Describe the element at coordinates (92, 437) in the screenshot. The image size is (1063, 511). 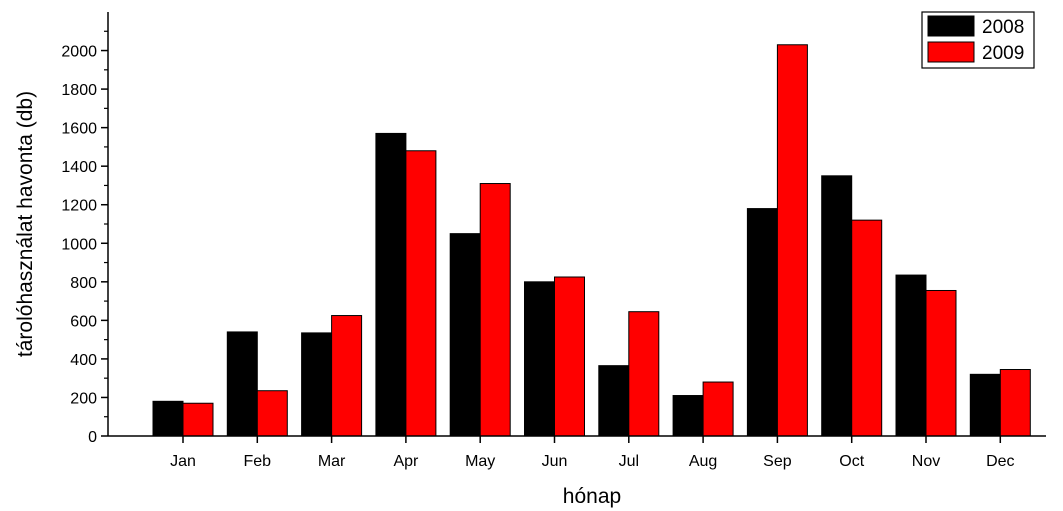
I see `y-tick-label: 0` at that location.